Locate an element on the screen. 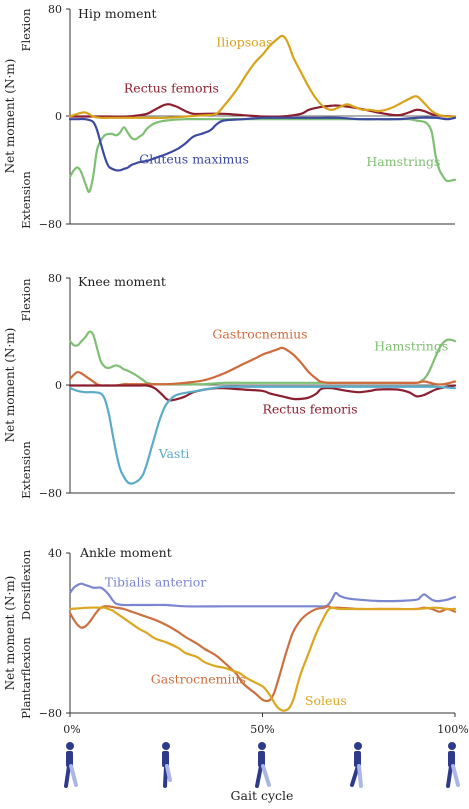  ankle-series-tibialis-anterior-label: Tibialis anterior is located at coordinates (156, 581).